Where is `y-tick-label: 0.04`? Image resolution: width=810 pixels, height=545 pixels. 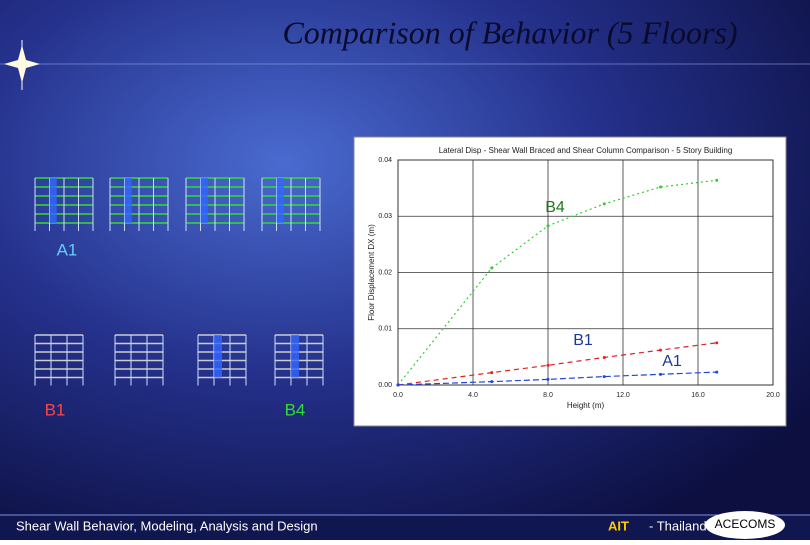
y-tick-label: 0.04 is located at coordinates (385, 160).